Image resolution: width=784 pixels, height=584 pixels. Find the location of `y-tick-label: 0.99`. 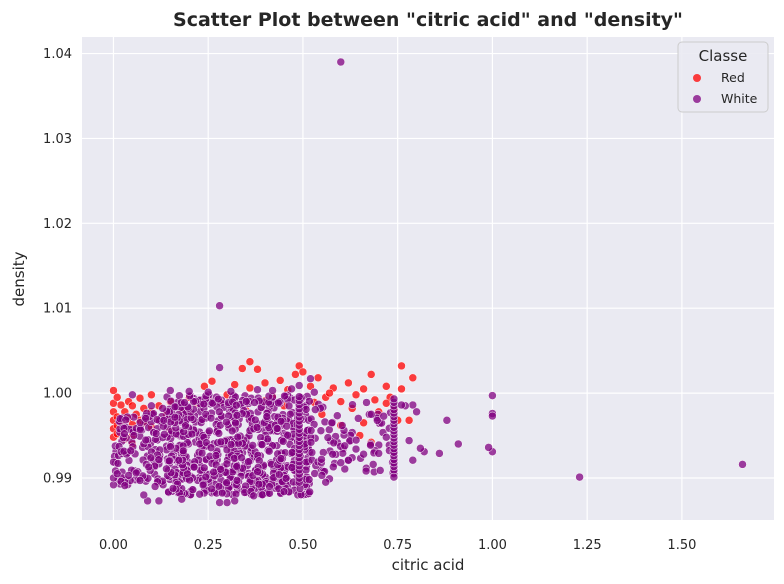

y-tick-label: 0.99 is located at coordinates (57, 478).